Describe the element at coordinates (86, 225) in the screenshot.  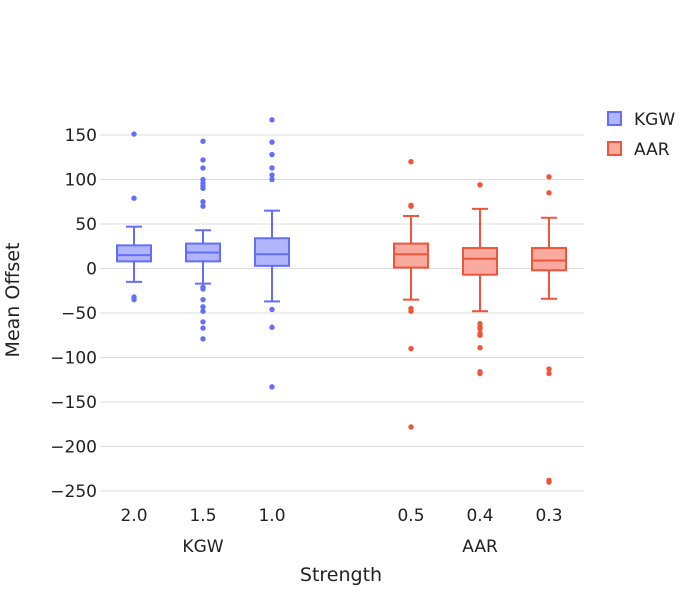
I see `y-tick-label: 50` at that location.